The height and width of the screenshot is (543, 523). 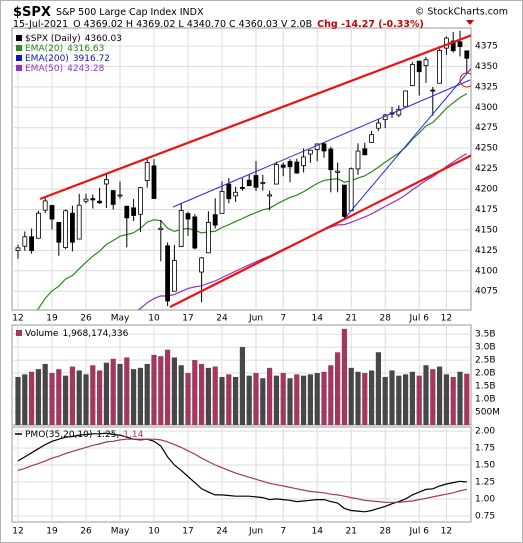 I want to click on credit: © StockCharts.com, so click(x=461, y=12).